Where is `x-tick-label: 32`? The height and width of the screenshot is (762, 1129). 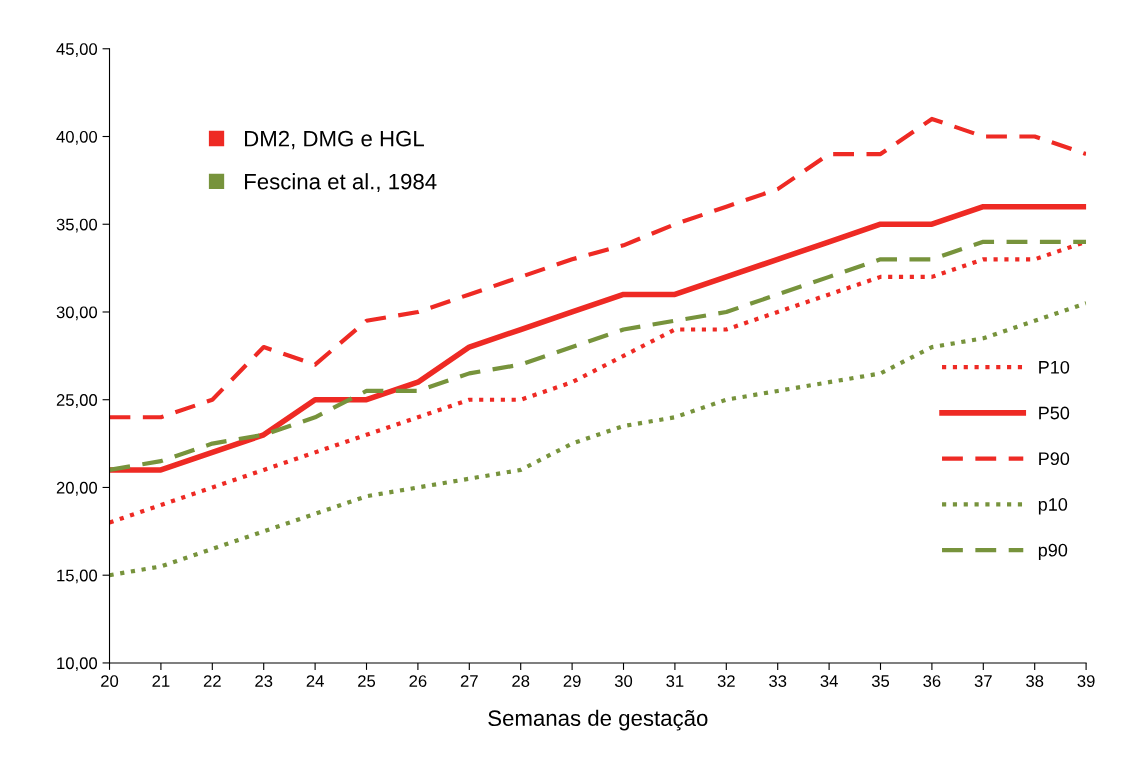
x-tick-label: 32 is located at coordinates (726, 681).